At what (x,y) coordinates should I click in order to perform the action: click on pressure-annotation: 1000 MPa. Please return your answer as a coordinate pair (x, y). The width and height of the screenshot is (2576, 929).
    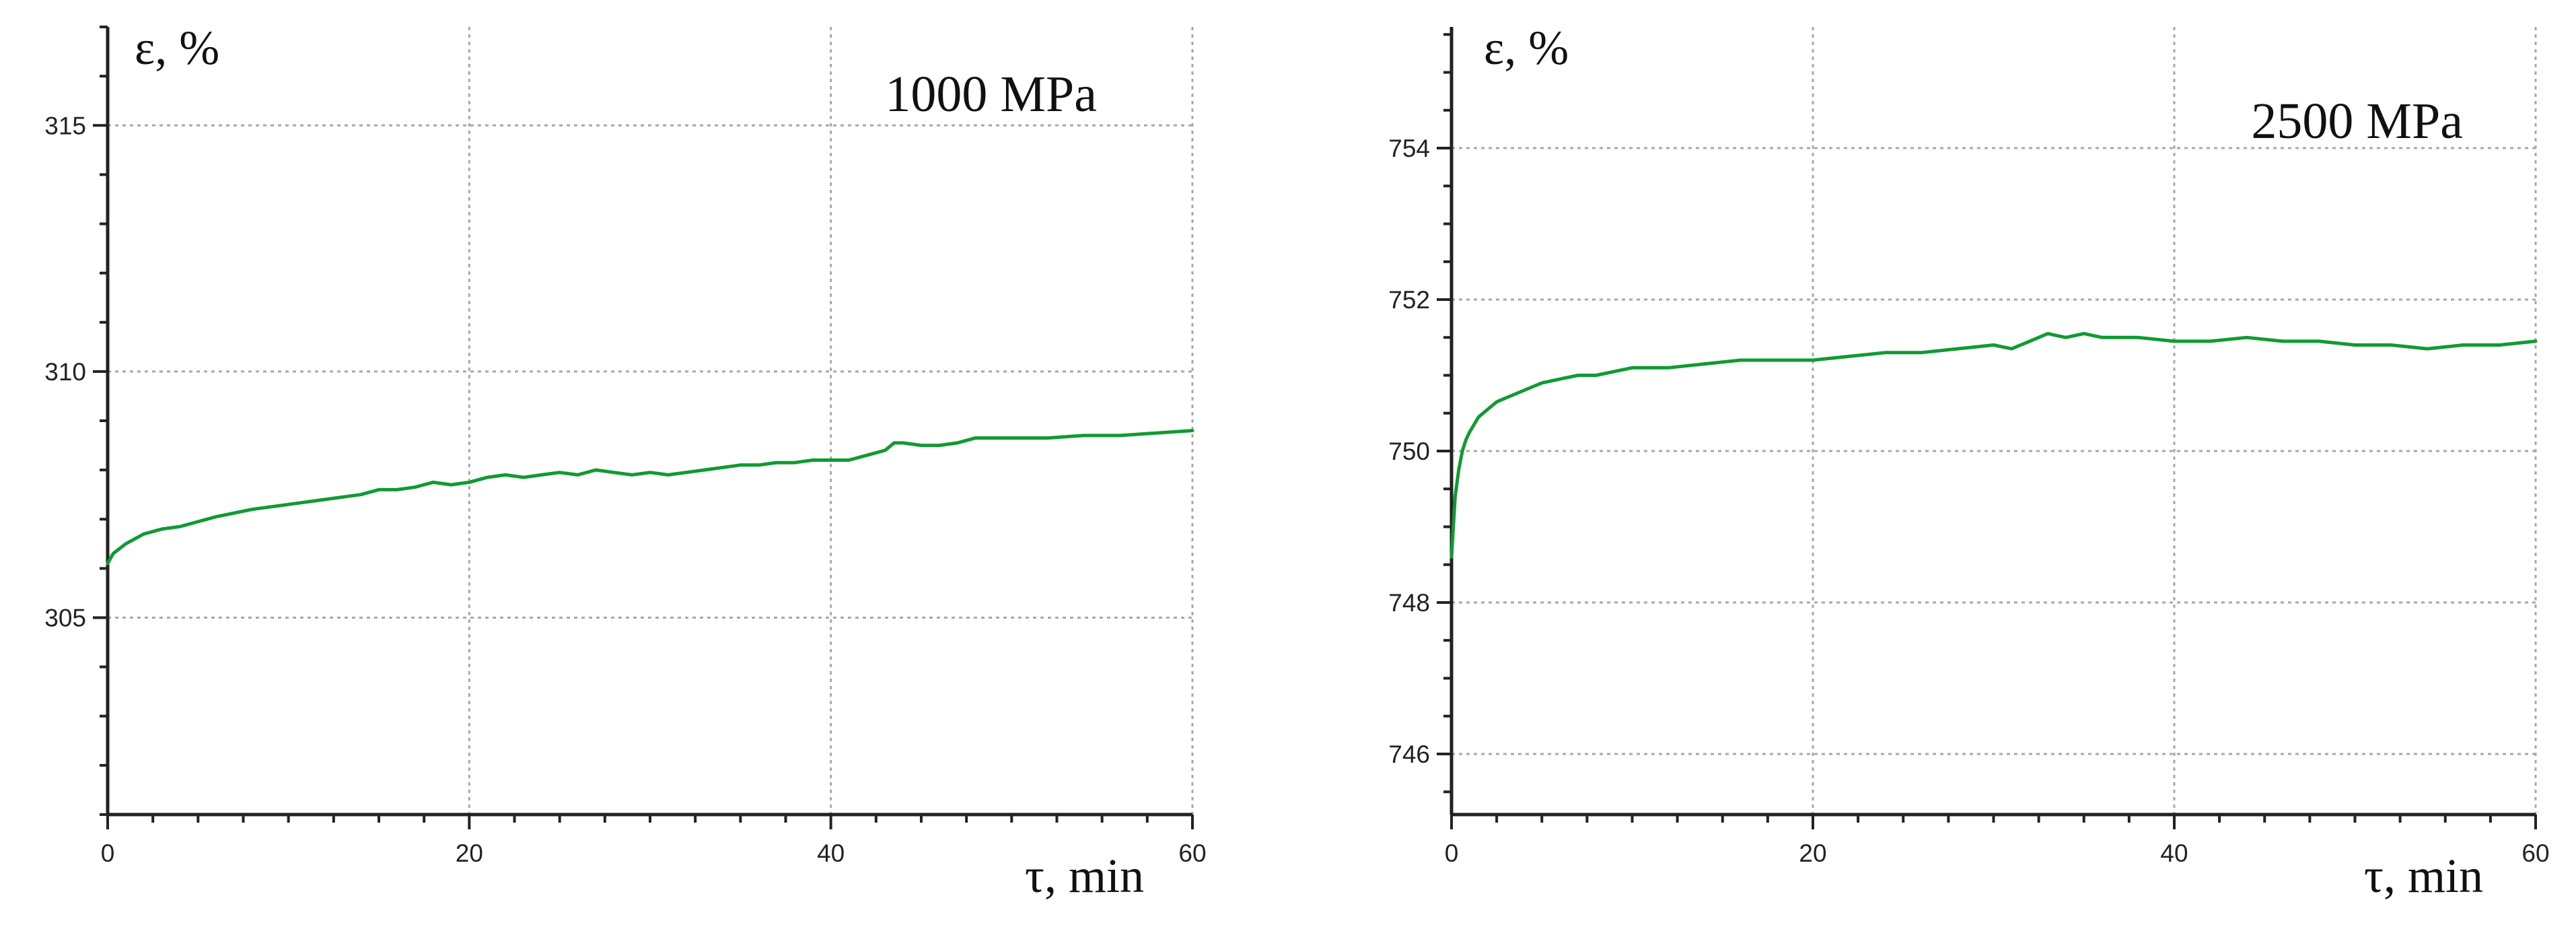
    Looking at the image, I should click on (991, 95).